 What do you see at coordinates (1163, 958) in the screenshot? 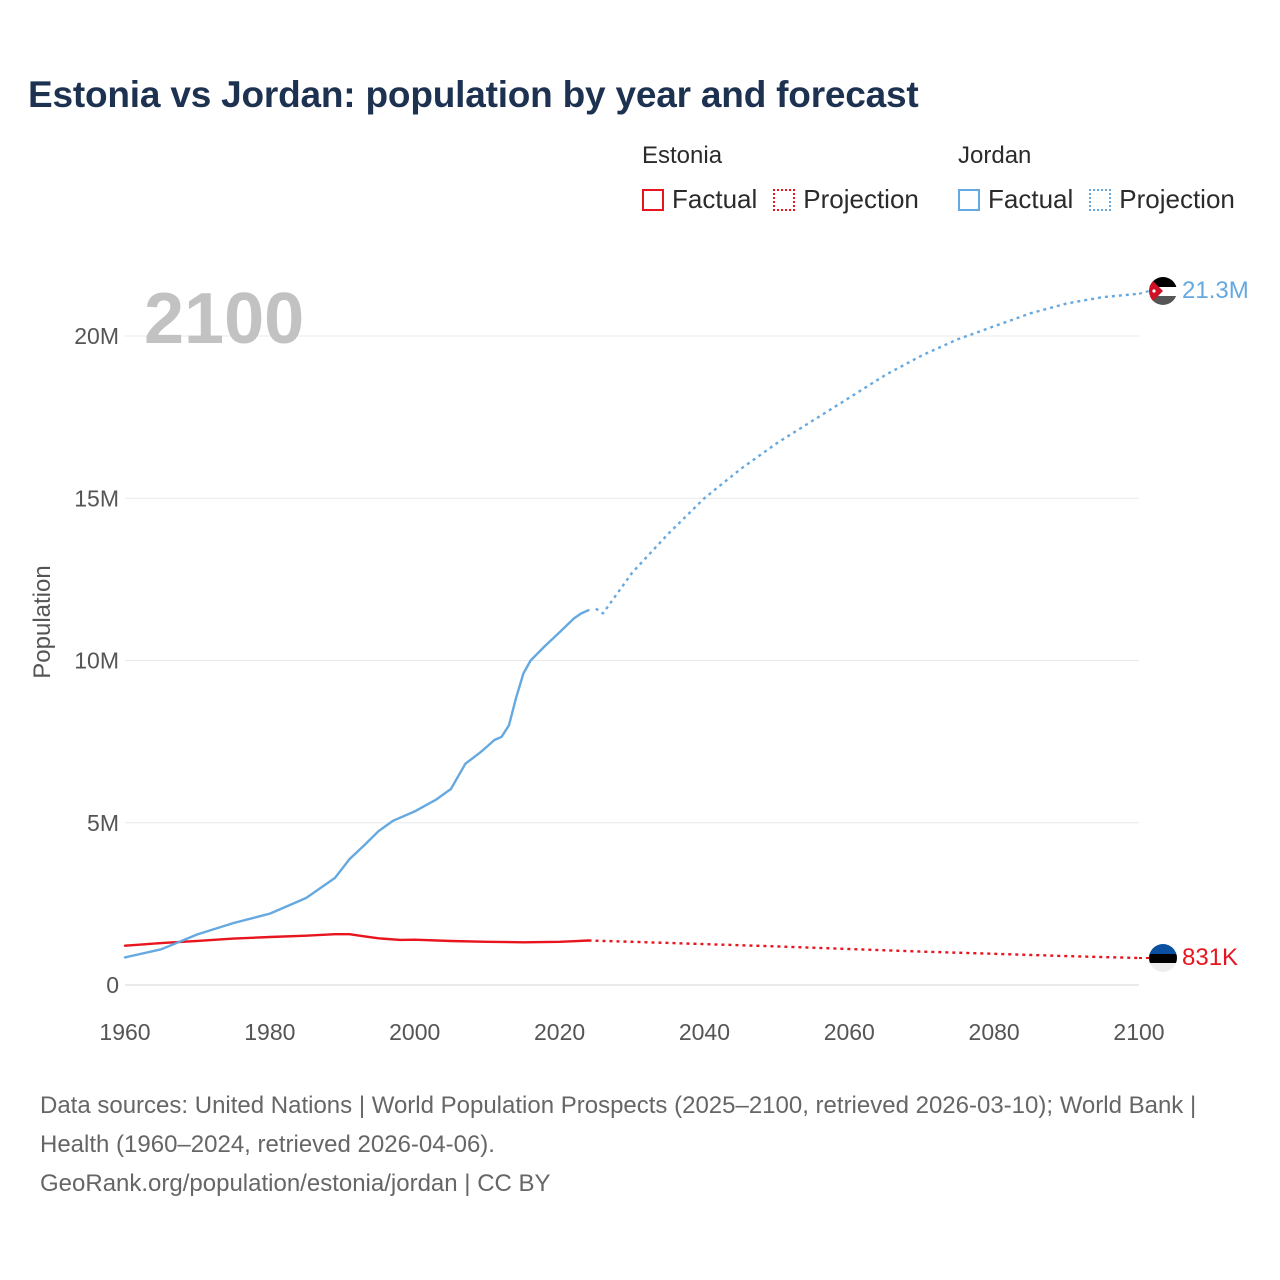
I see `estonia-flag-icon` at bounding box center [1163, 958].